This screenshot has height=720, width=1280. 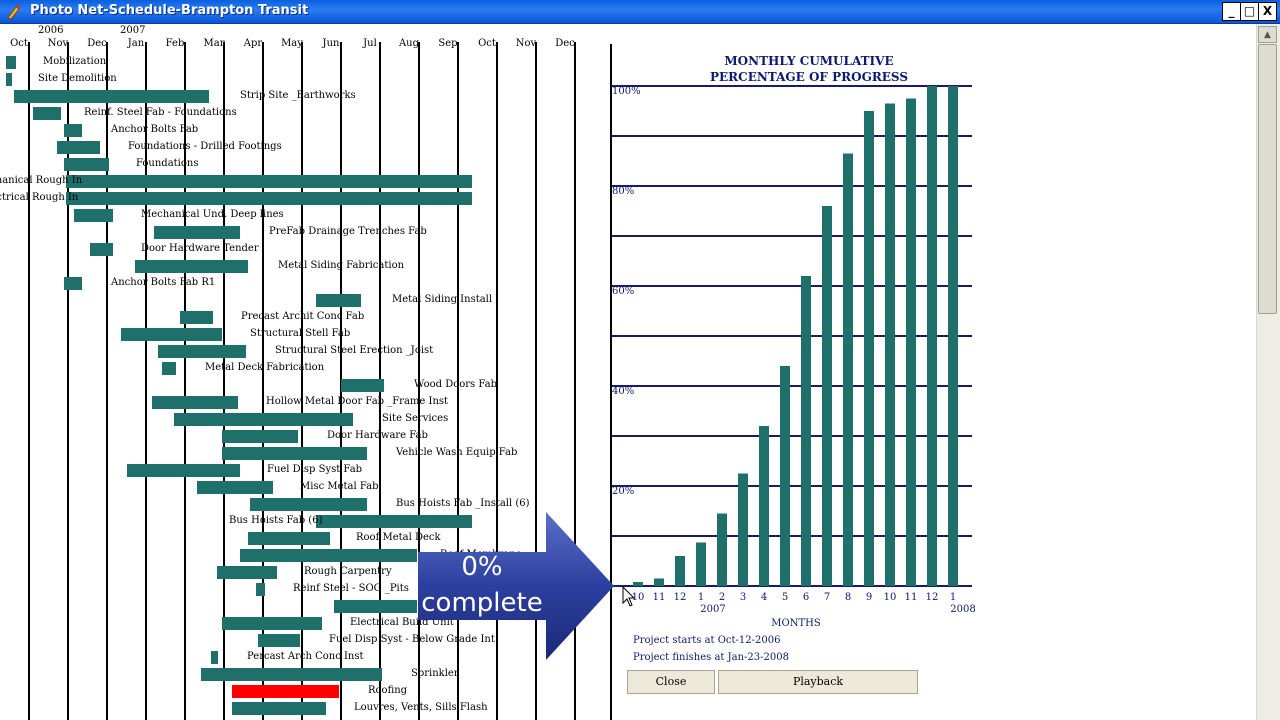 I want to click on scroll-thumb, so click(x=1267, y=179).